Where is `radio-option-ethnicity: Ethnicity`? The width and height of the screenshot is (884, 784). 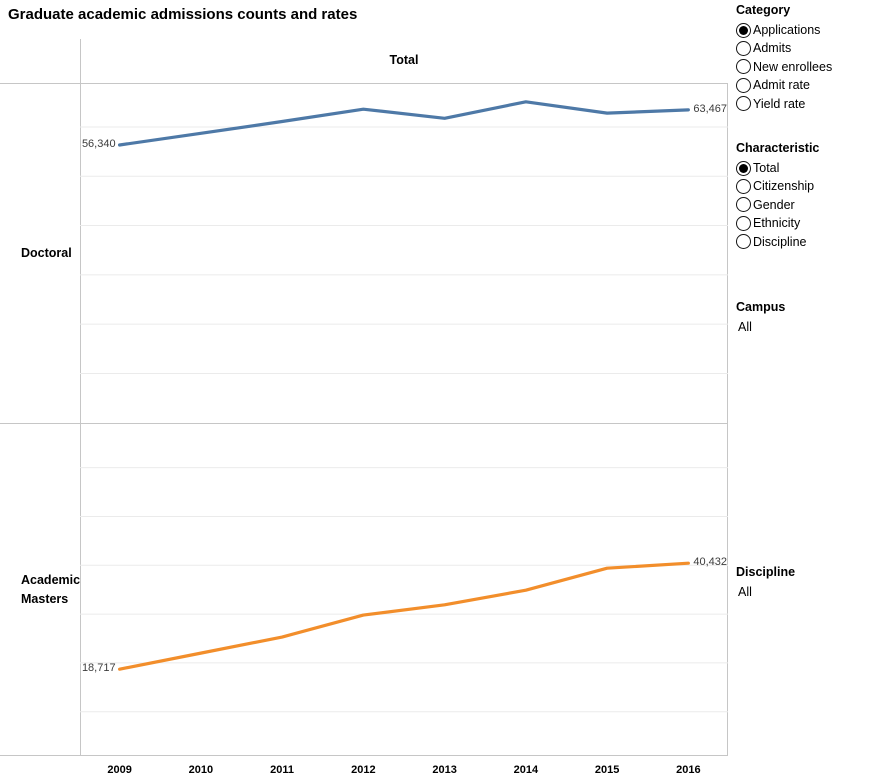 radio-option-ethnicity: Ethnicity is located at coordinates (775, 223).